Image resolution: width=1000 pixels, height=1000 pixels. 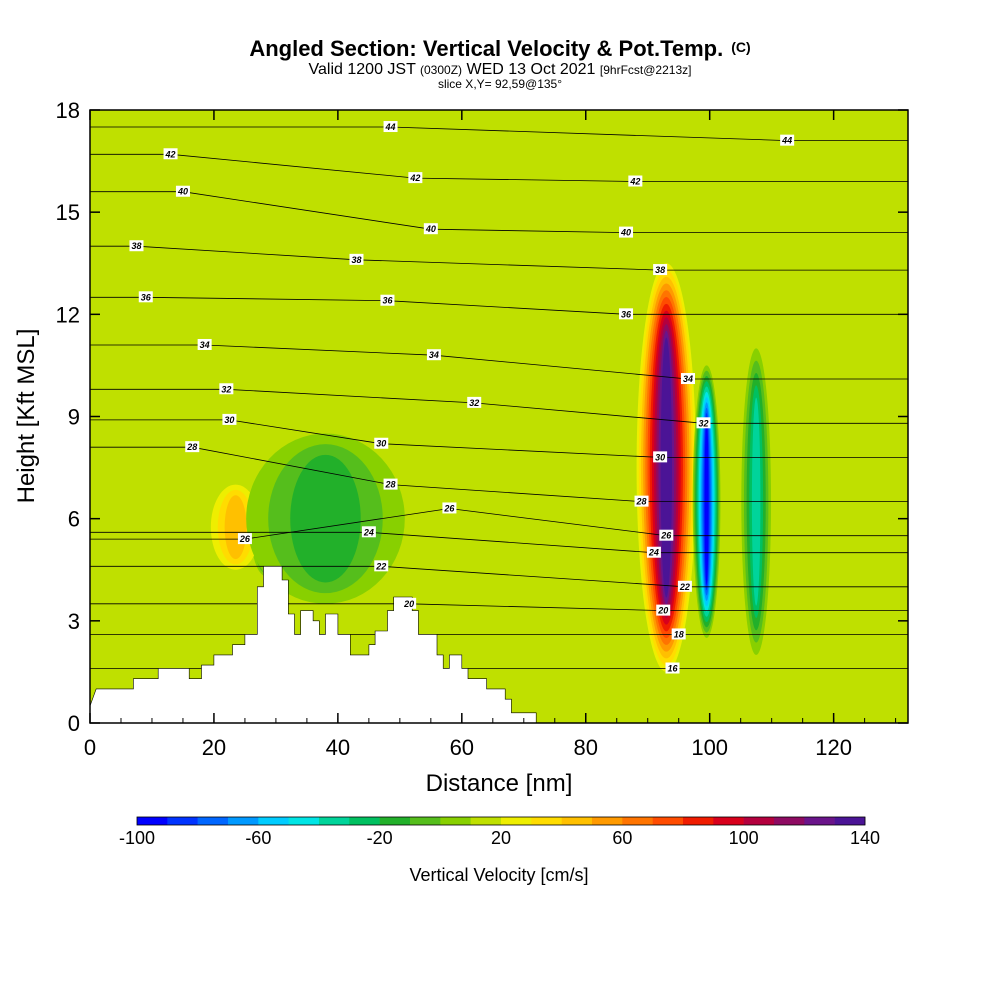 What do you see at coordinates (68, 212) in the screenshot?
I see `y-tick-label-5: 15` at bounding box center [68, 212].